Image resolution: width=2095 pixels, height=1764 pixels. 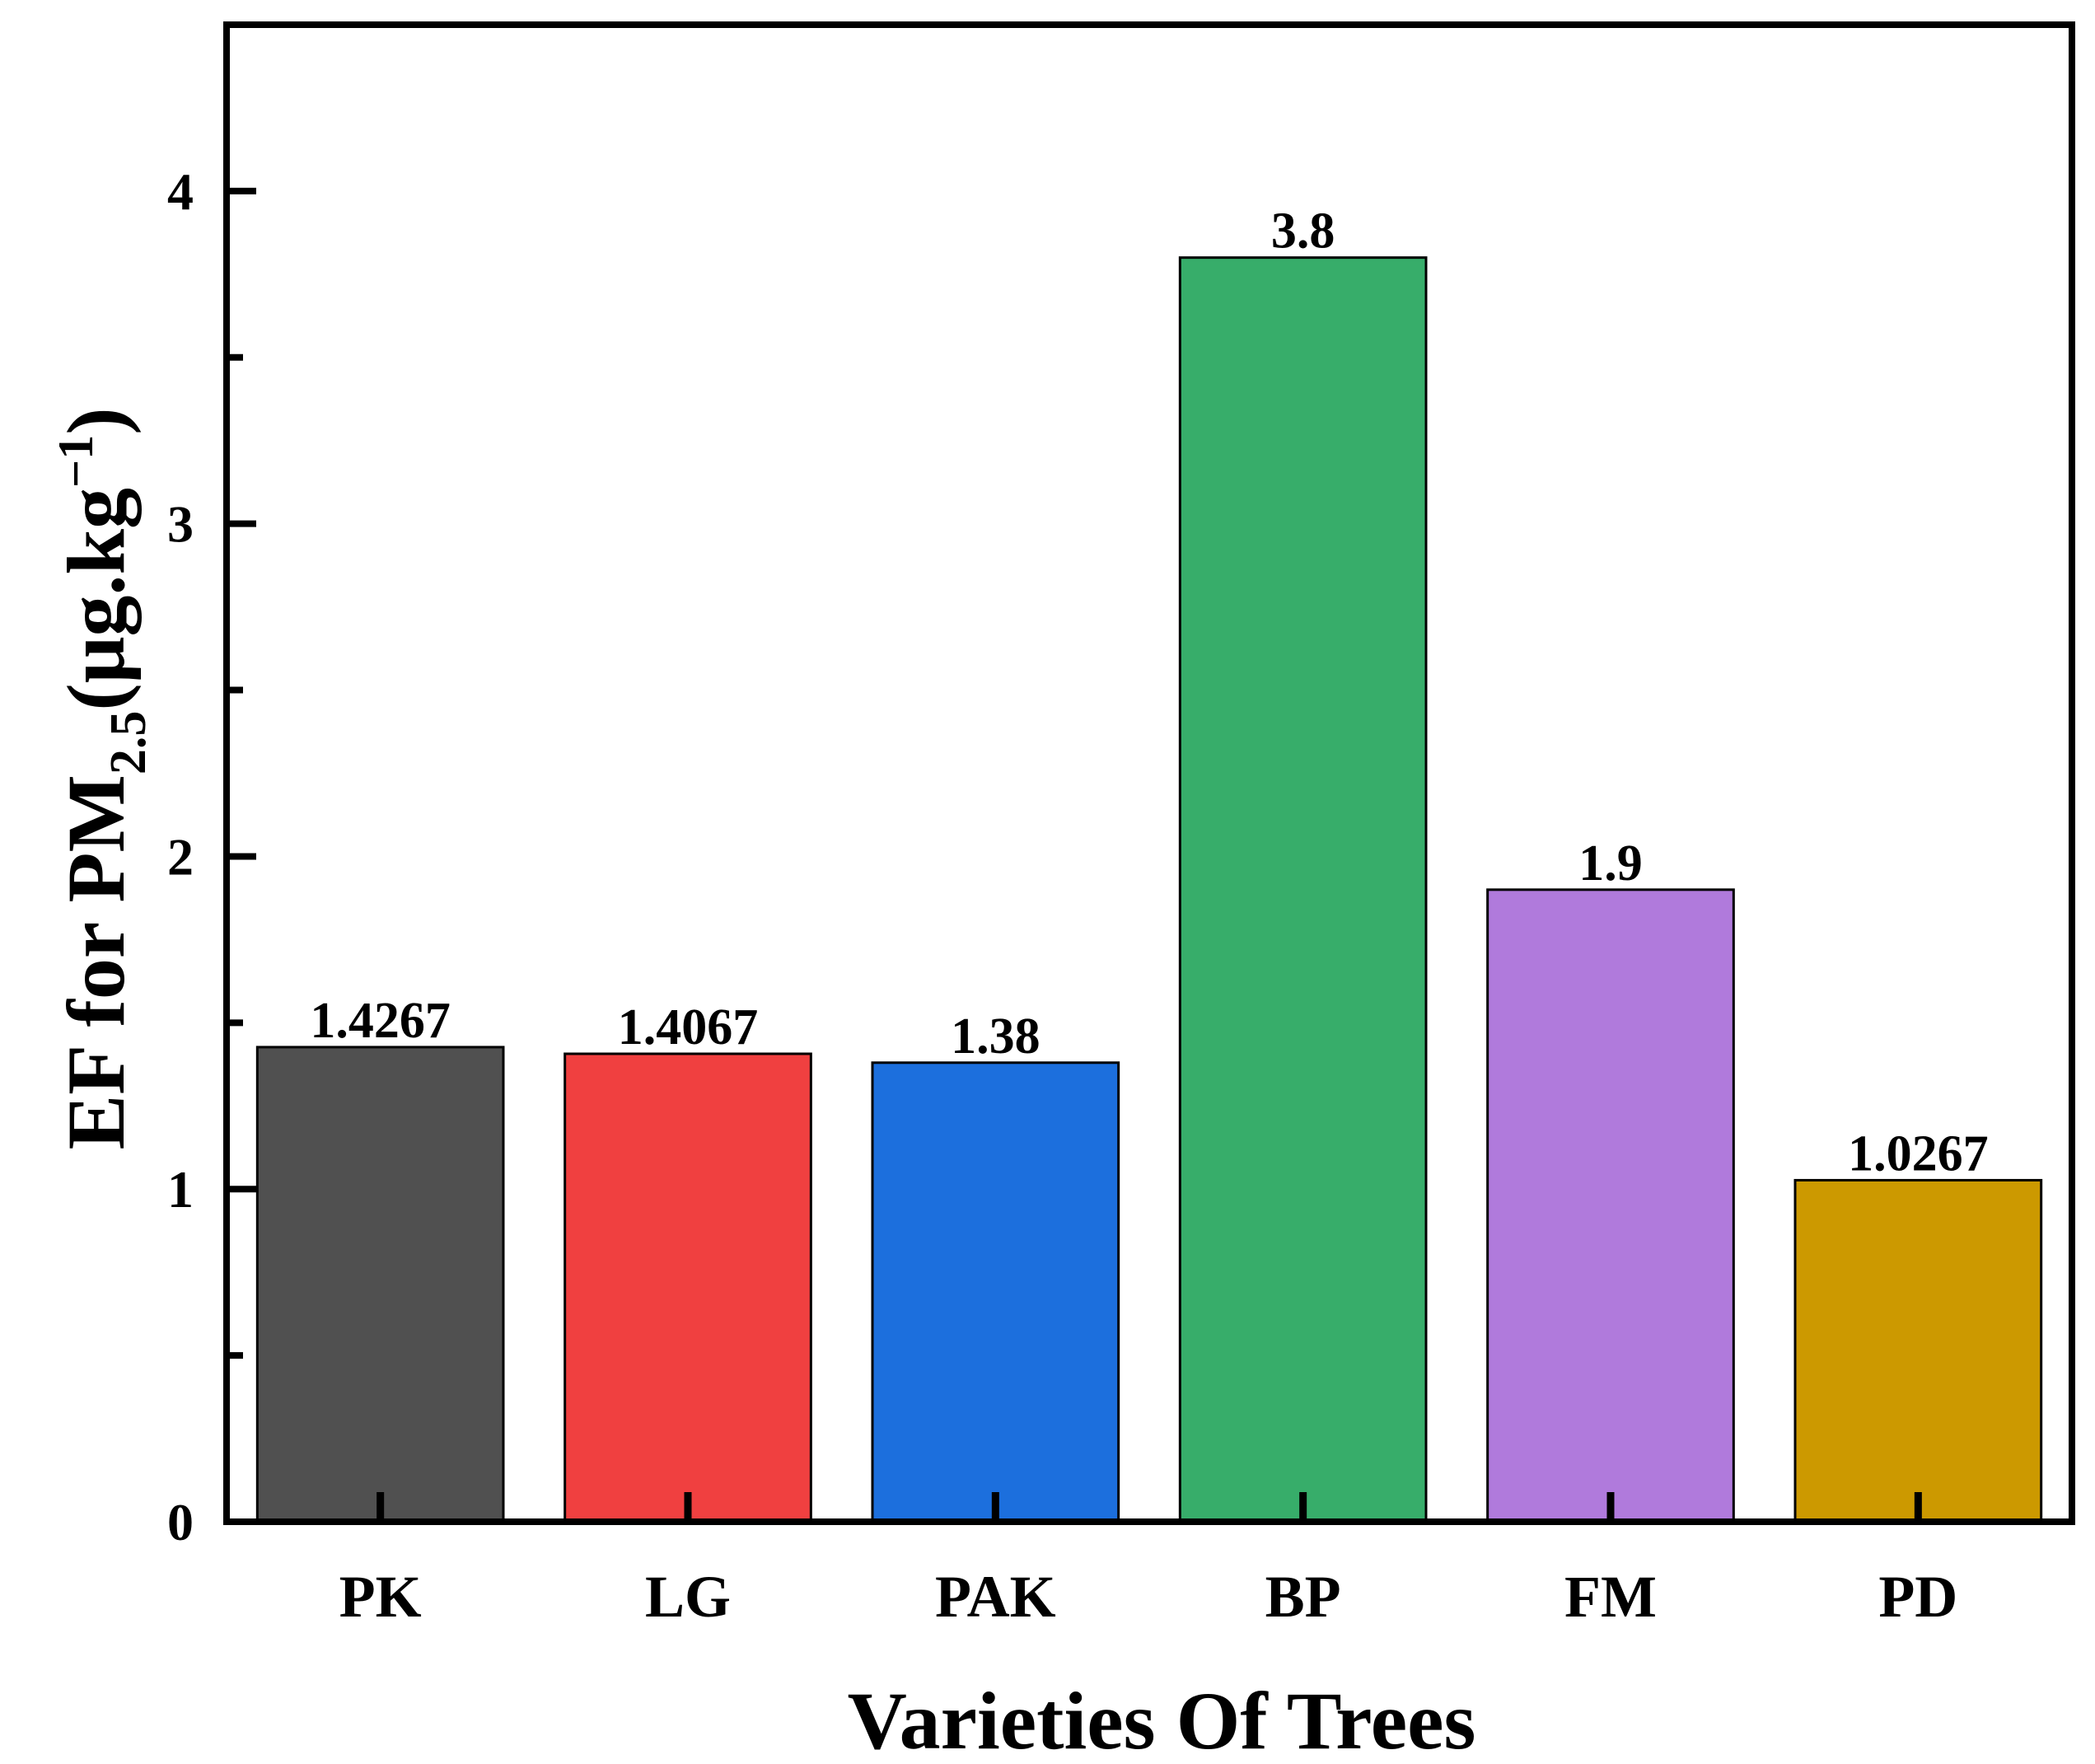 I want to click on data-label-pak: 1.38, so click(x=996, y=1036).